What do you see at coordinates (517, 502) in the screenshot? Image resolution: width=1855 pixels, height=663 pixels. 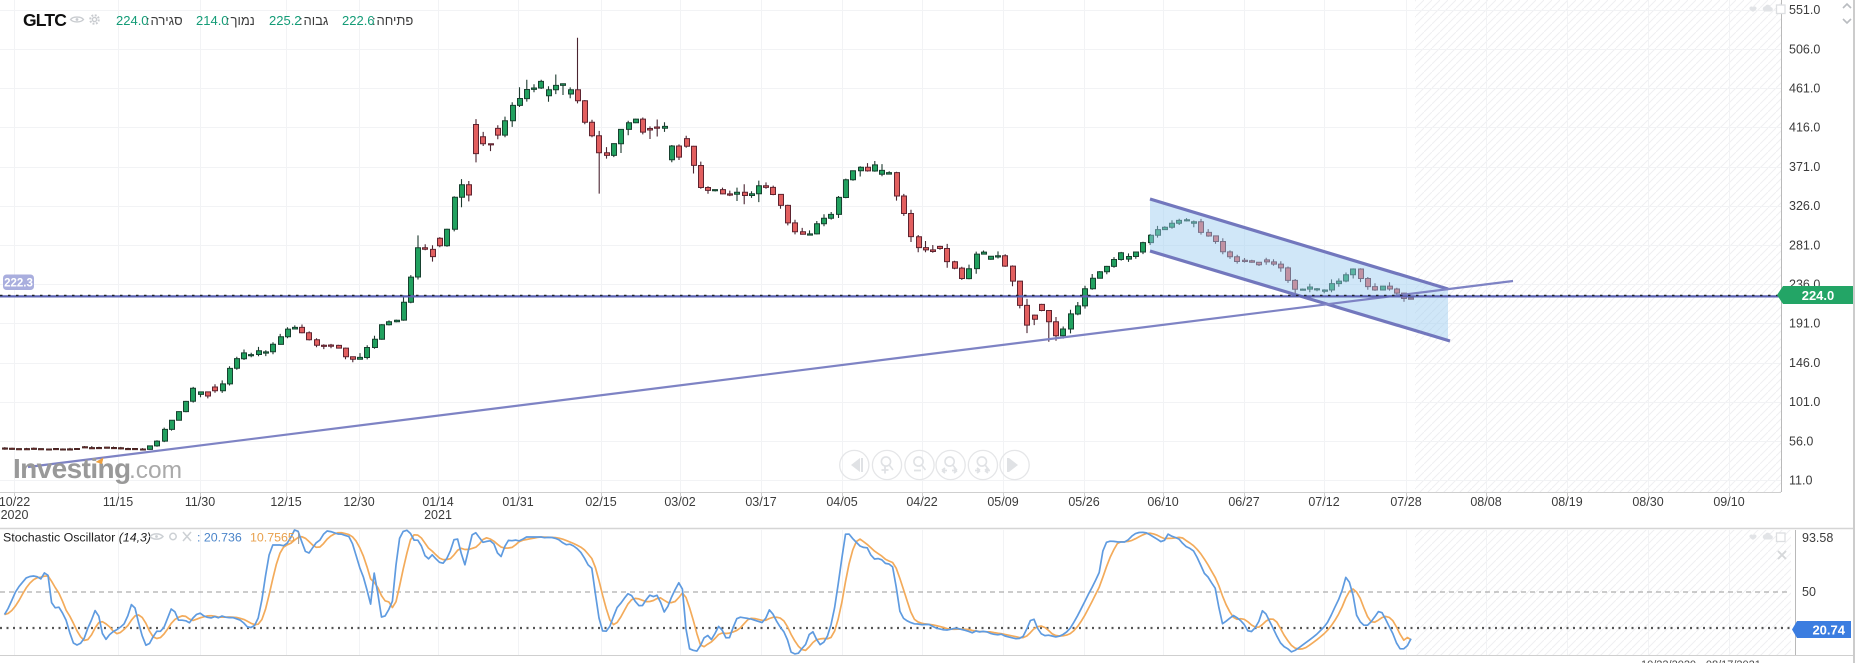 I see `svg-text: 01/31` at bounding box center [517, 502].